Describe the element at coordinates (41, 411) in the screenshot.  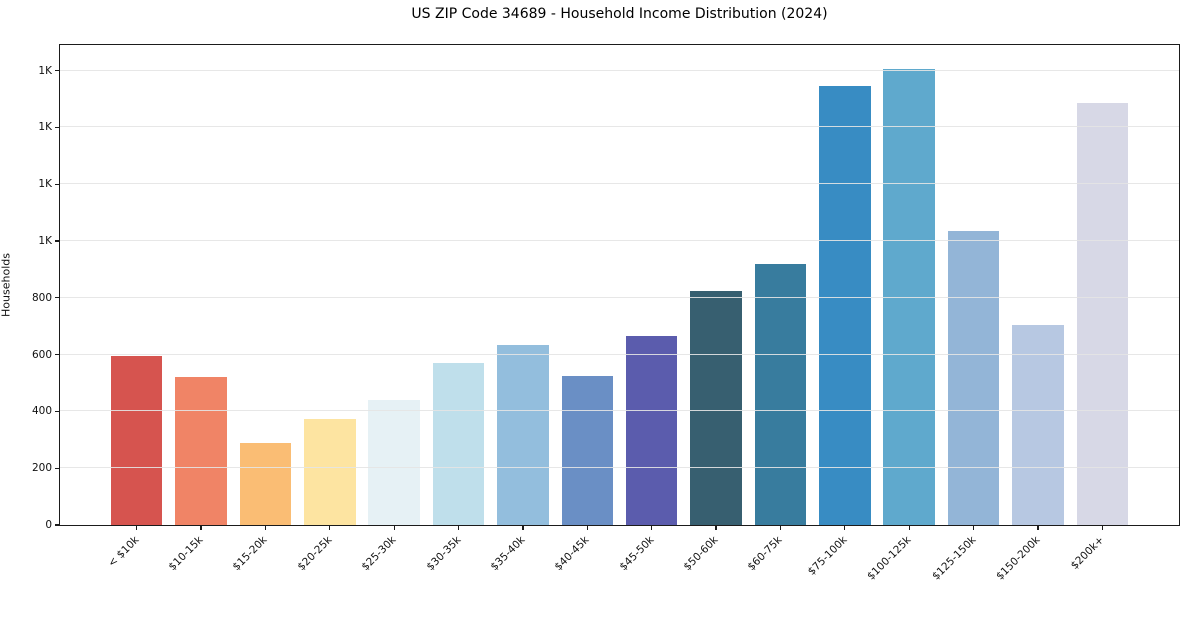
I see `y-tick-label-400: 400` at that location.